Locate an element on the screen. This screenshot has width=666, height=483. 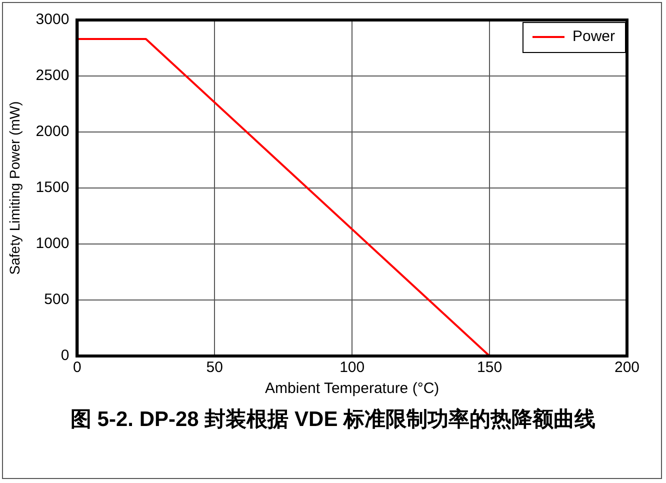
x-tick-label: 200 is located at coordinates (627, 367).